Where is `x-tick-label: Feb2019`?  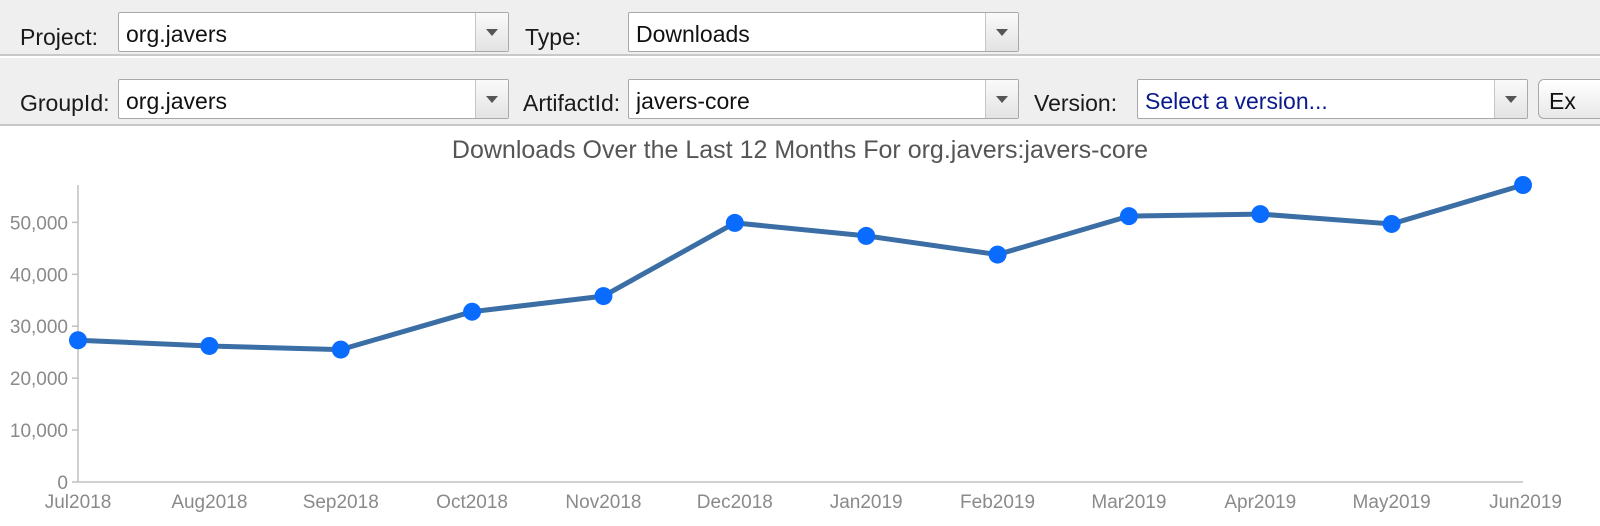
x-tick-label: Feb2019 is located at coordinates (997, 502).